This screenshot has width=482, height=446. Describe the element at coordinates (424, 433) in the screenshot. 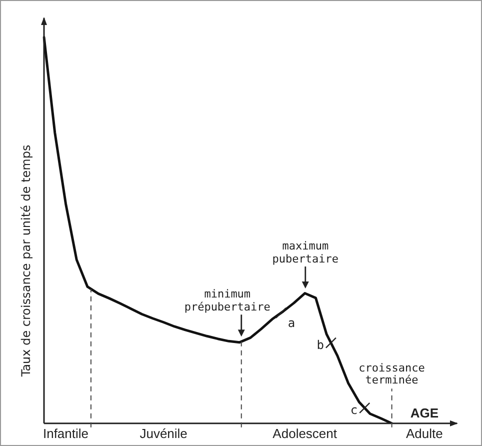

I see `x-tick-label: Adulte` at that location.